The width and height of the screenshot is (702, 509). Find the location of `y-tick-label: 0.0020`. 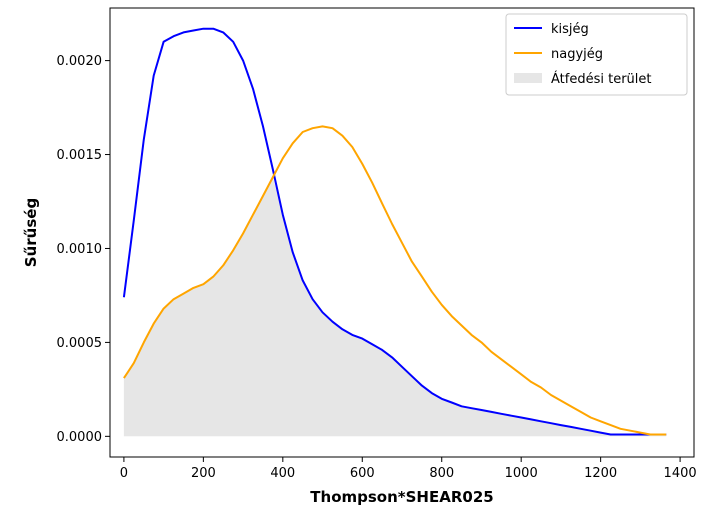

y-tick-label: 0.0020 is located at coordinates (80, 61).